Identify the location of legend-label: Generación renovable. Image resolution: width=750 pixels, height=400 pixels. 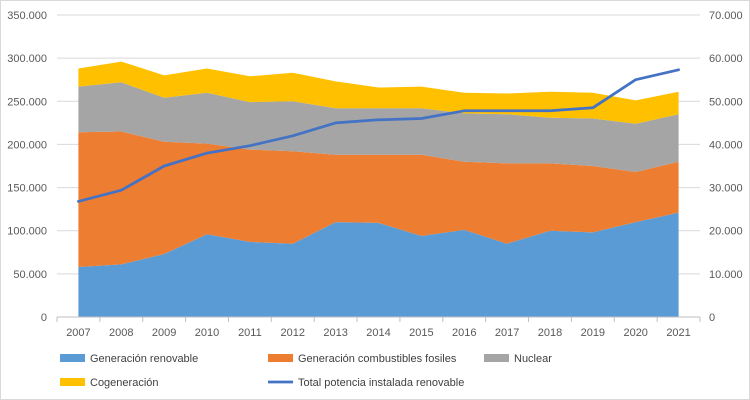
(144, 359).